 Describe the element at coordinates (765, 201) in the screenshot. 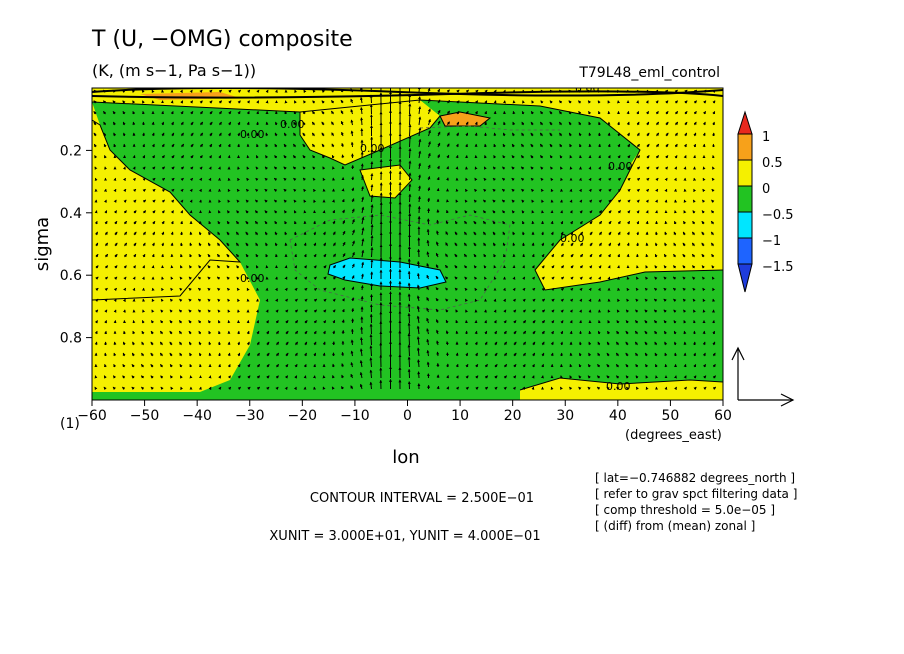

I see `colorbar: 1 0.5 0 −0.5 −1 −1.5` at that location.